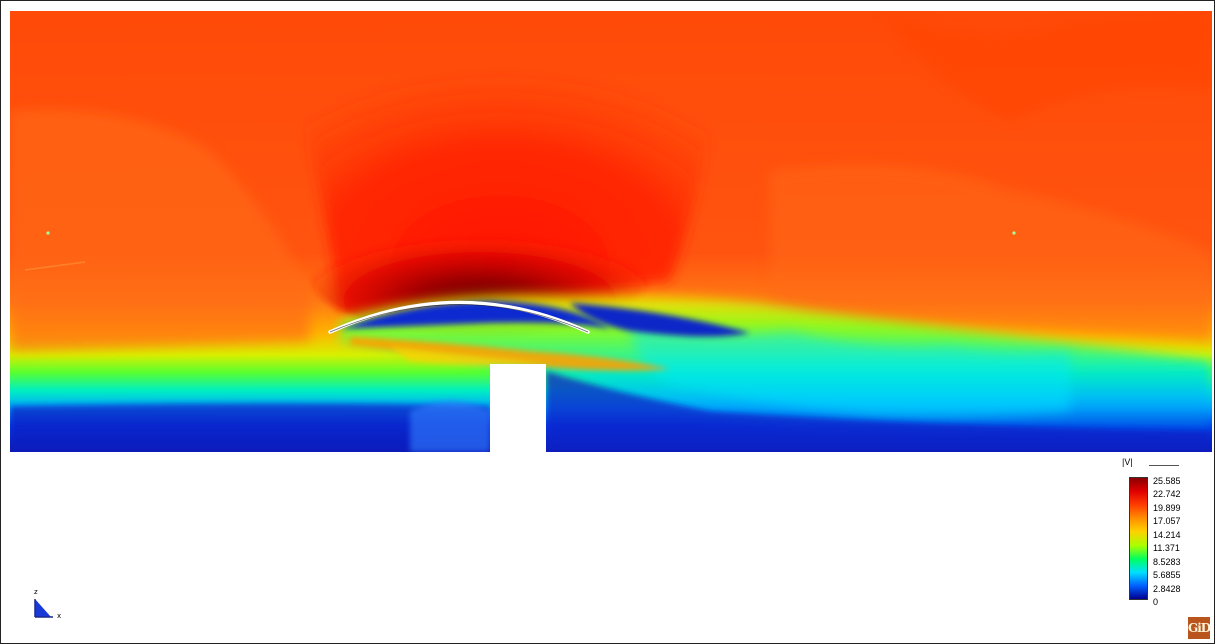  What do you see at coordinates (660, 320) in the screenshot?
I see `recirculation-trailing` at bounding box center [660, 320].